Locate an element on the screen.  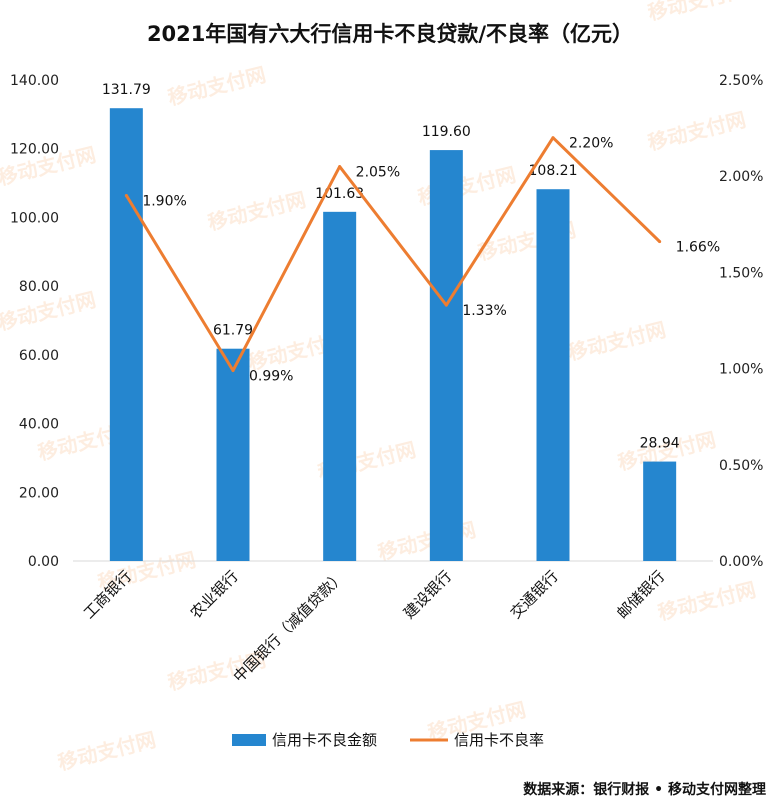
left-axis-tick-label: 20.00 is located at coordinates (39, 493).